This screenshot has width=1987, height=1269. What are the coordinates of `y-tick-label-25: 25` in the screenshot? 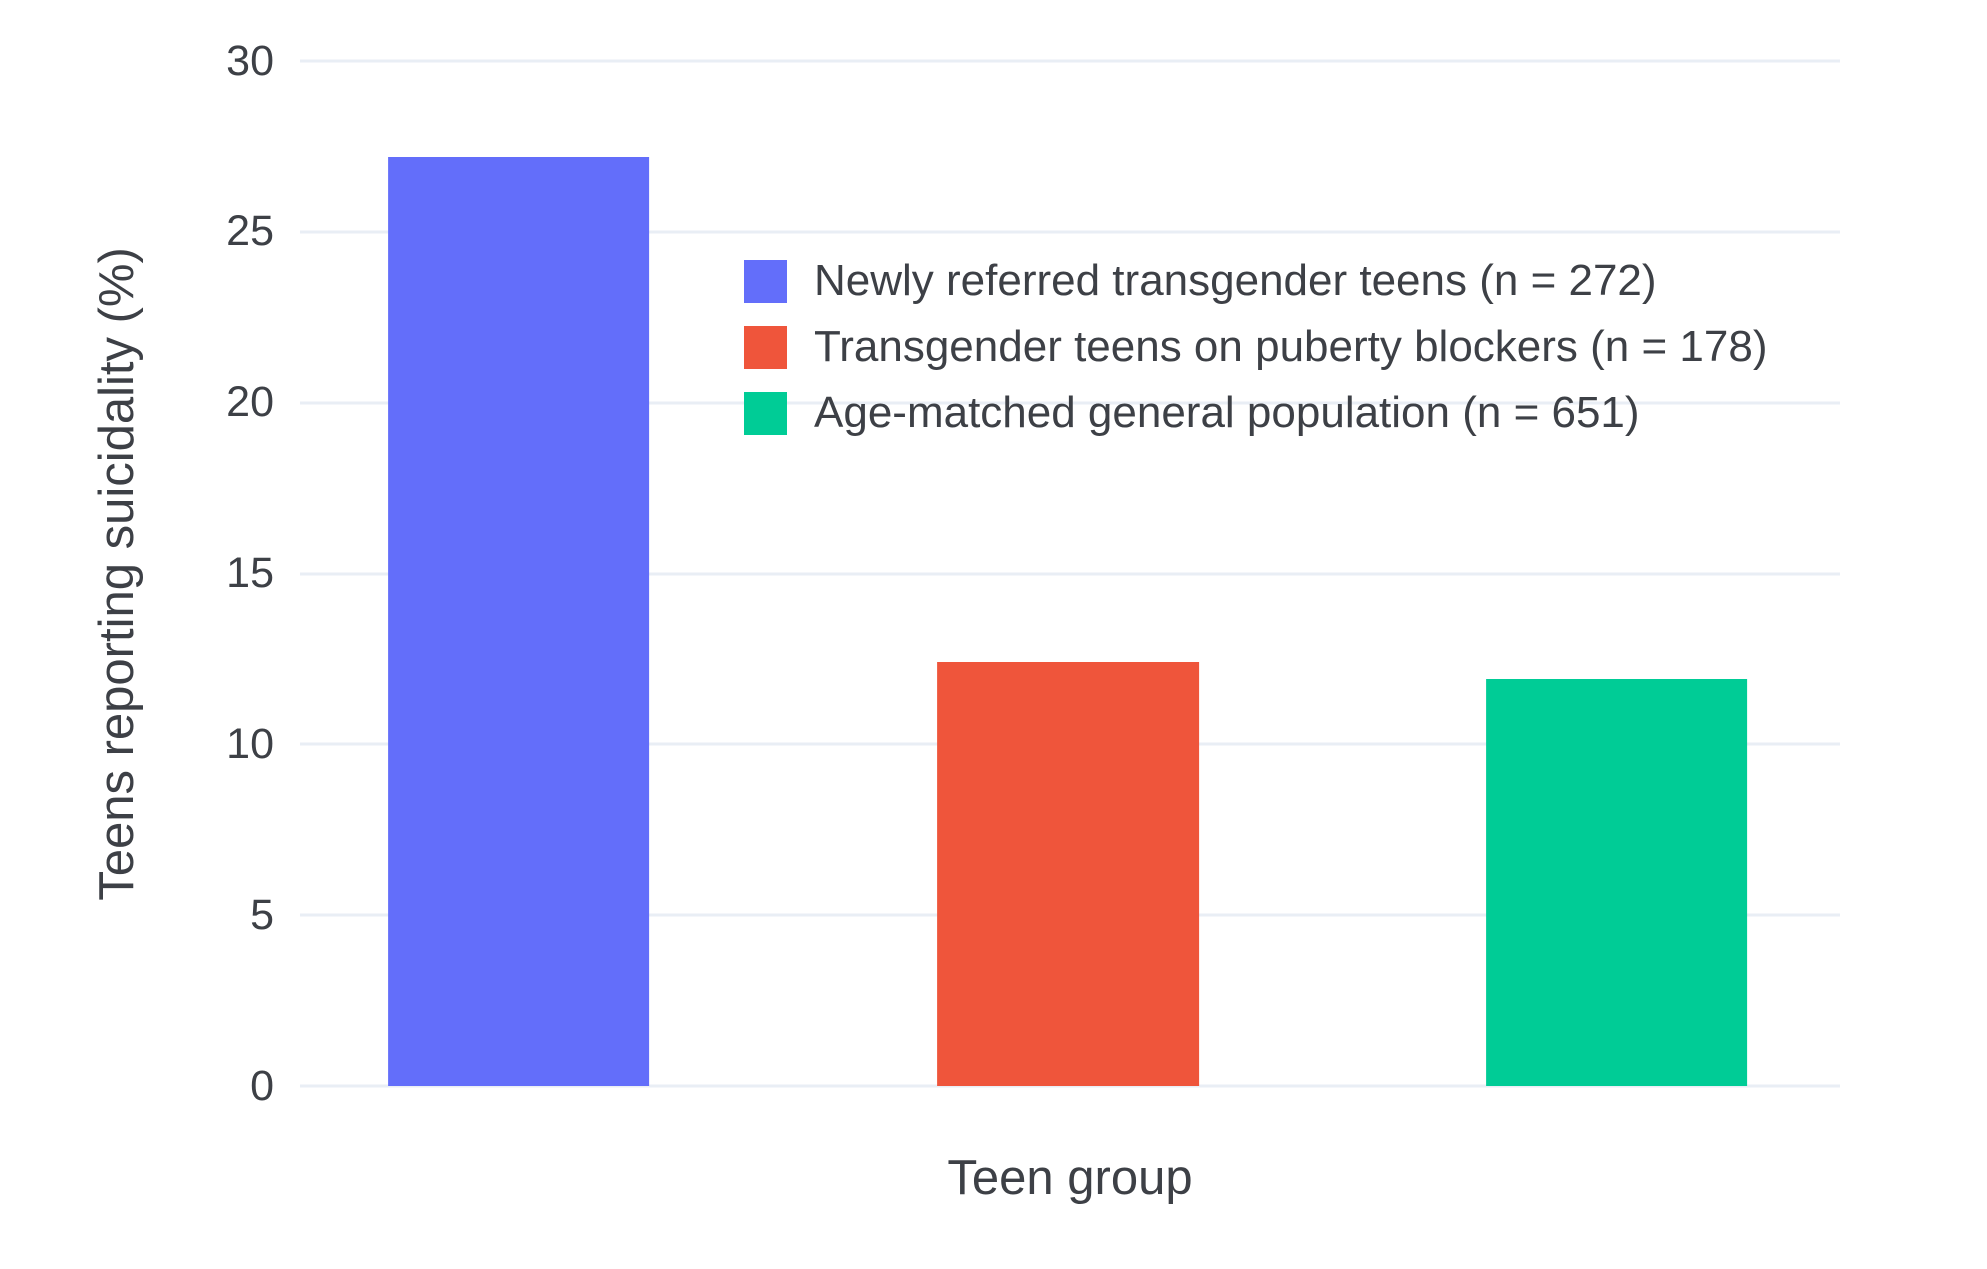 It's located at (250, 231).